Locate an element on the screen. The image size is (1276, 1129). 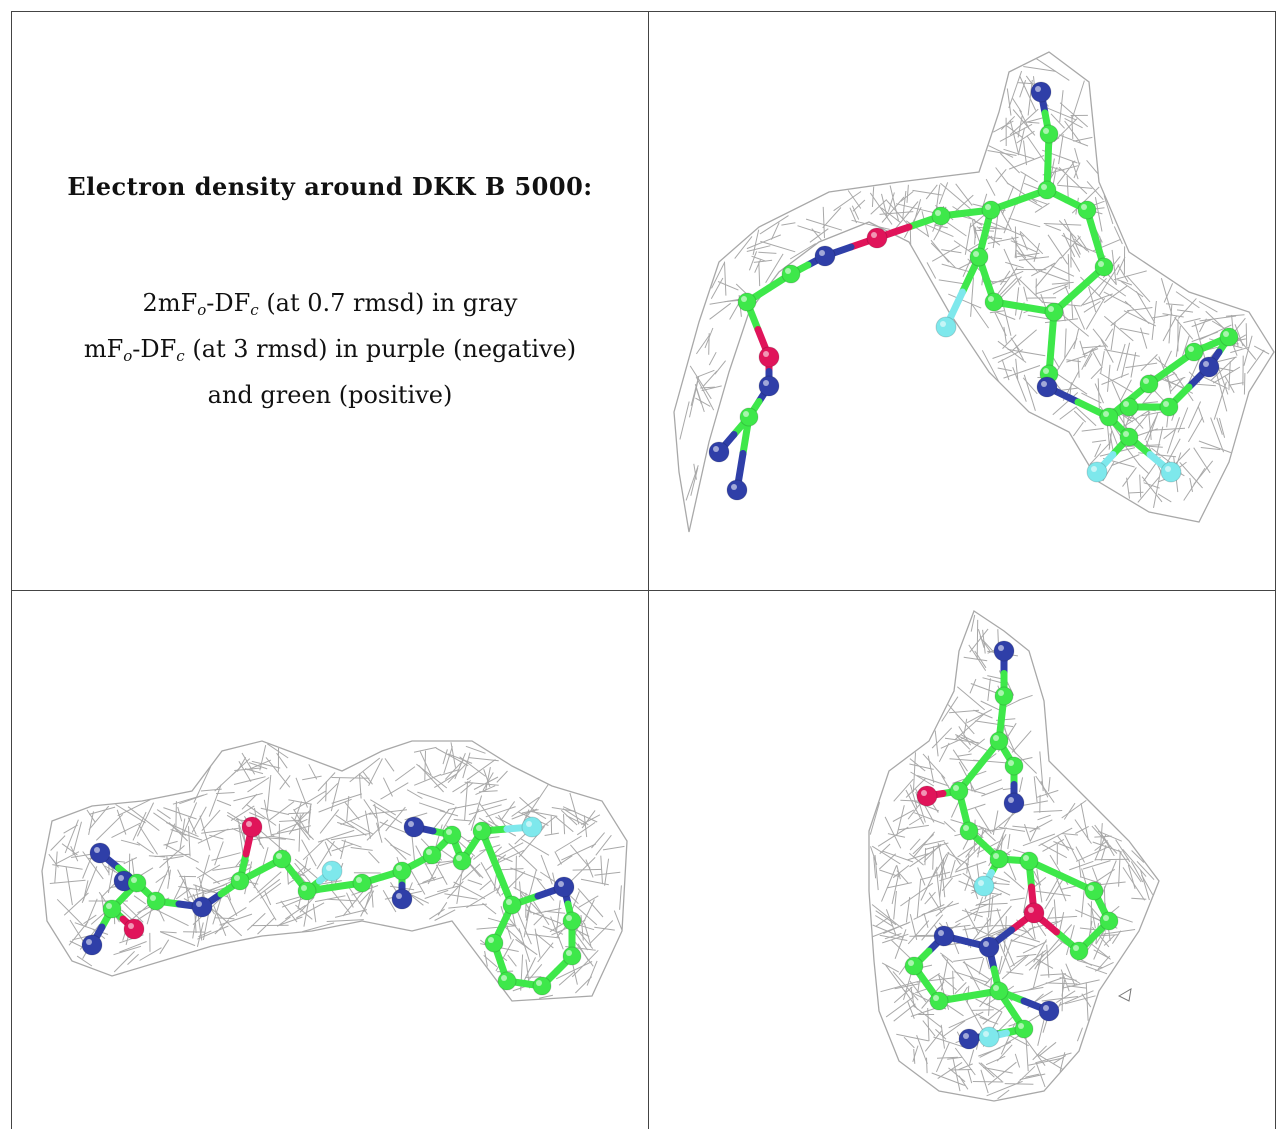
grid-horizontal-divider is located at coordinates (643, 590).